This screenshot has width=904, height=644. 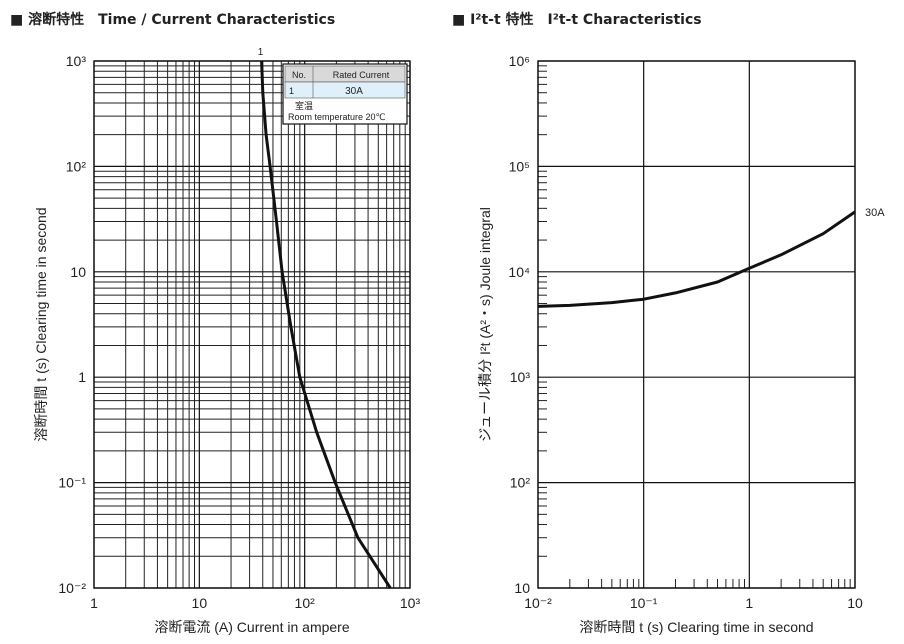 What do you see at coordinates (538, 603) in the screenshot?
I see `x-tick-label: 10⁻²` at bounding box center [538, 603].